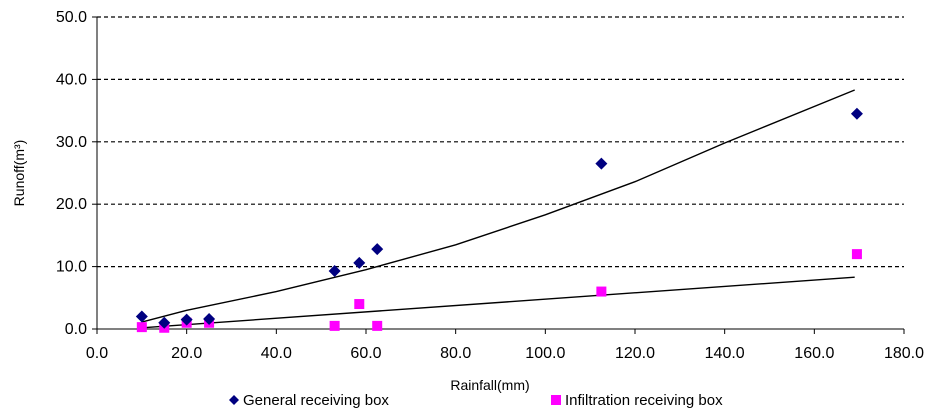 The height and width of the screenshot is (416, 930). Describe the element at coordinates (365, 353) in the screenshot. I see `x-tick-label: 60.0` at that location.